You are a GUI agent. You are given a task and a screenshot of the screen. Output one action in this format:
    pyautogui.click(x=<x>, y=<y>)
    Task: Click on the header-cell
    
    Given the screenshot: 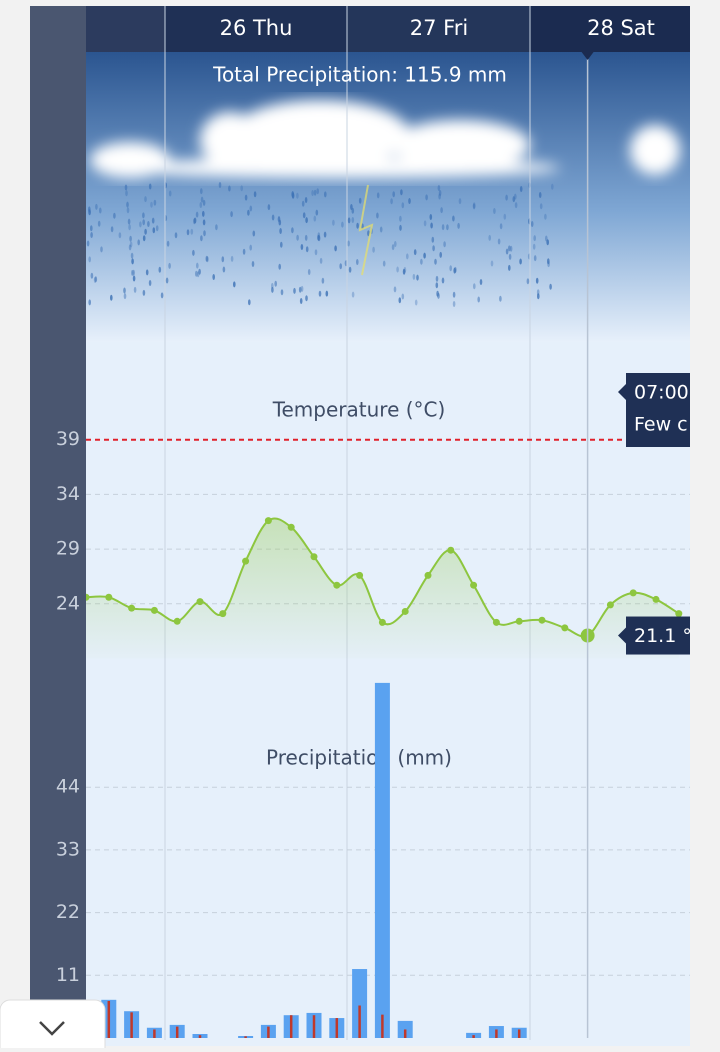 What is the action you would take?
    pyautogui.click(x=610, y=29)
    